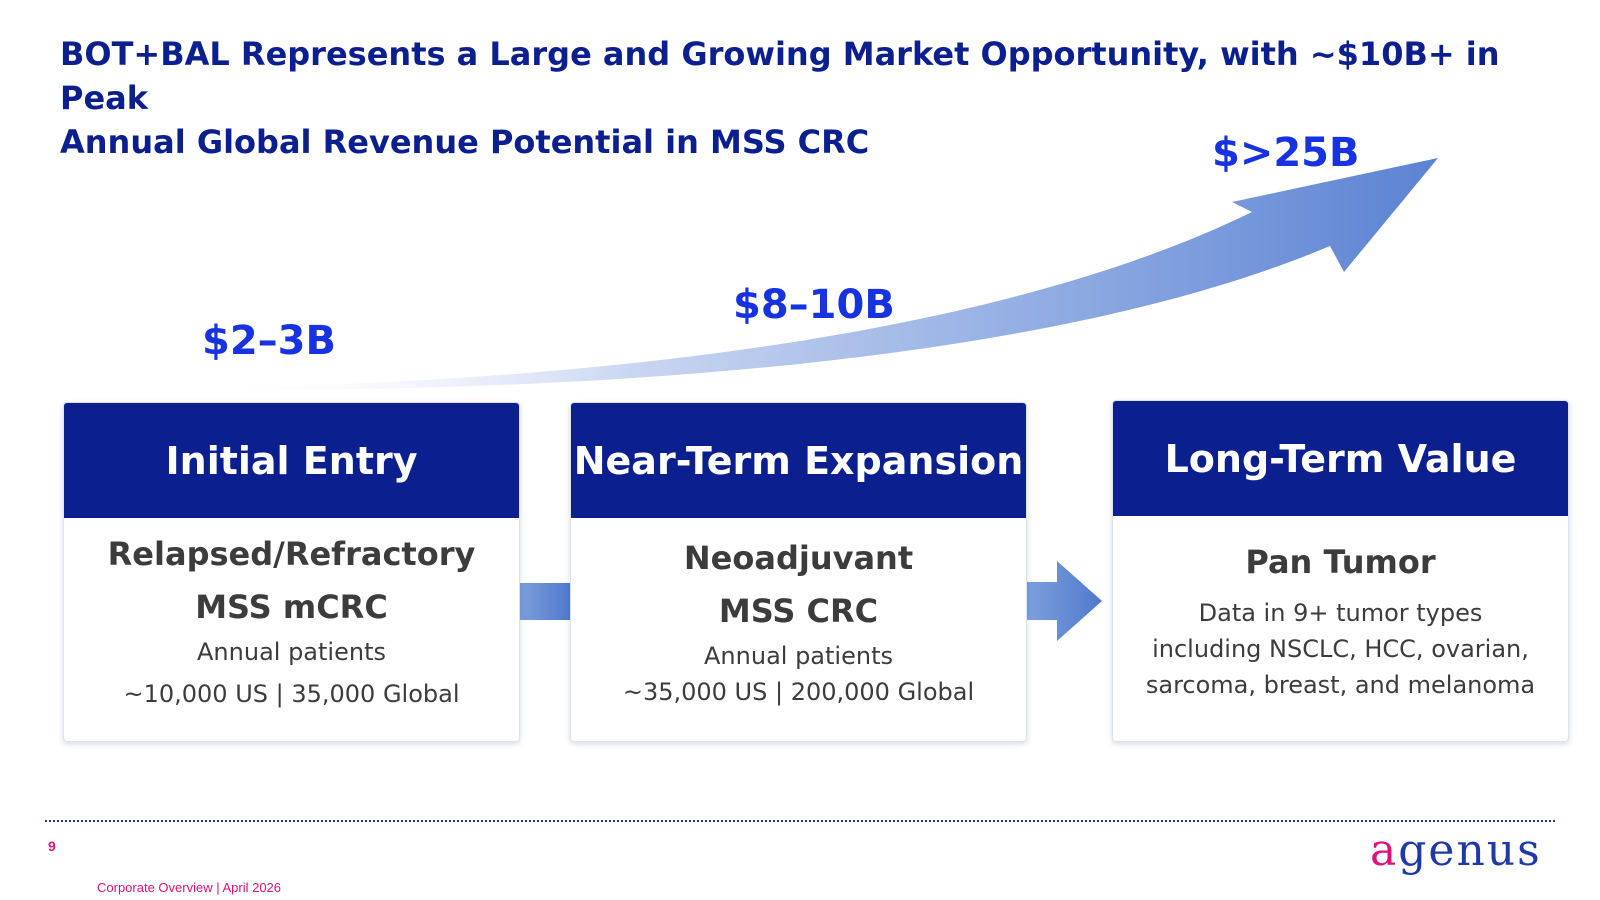 This screenshot has width=1600, height=900. What do you see at coordinates (1340, 685) in the screenshot?
I see `description-line: sarcoma, breast, and melanoma` at bounding box center [1340, 685].